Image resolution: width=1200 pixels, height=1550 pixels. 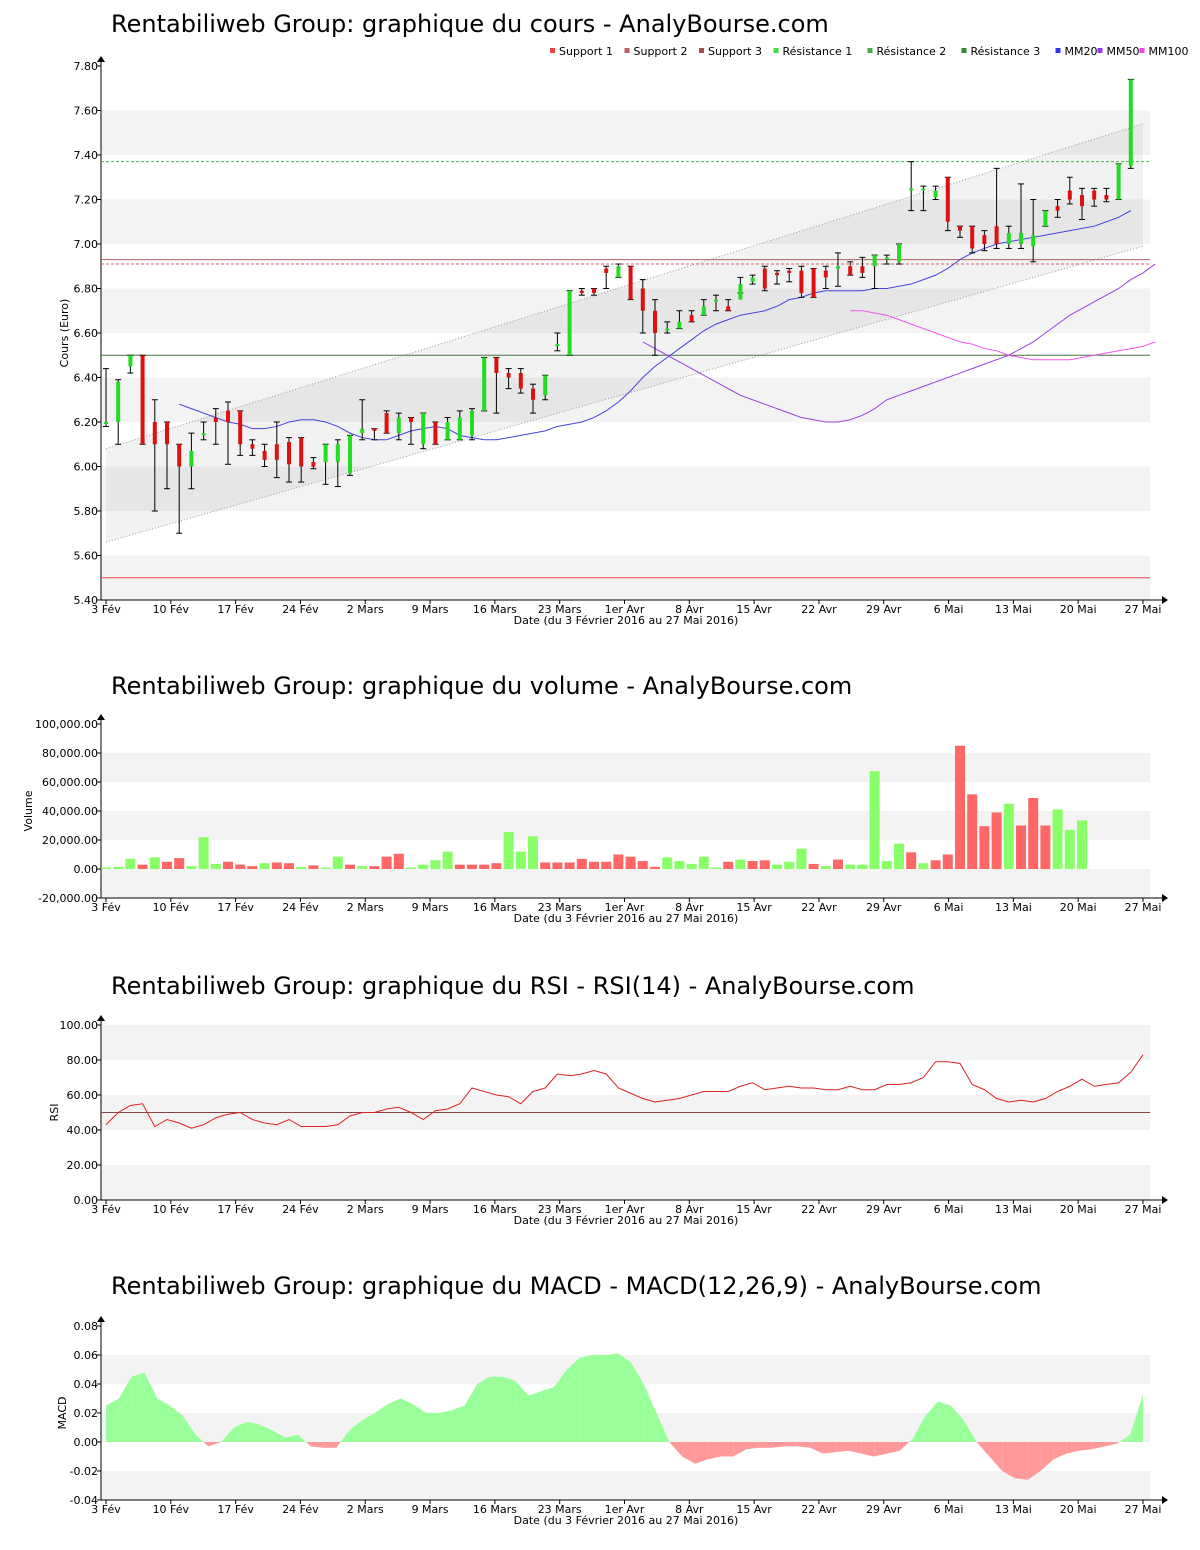 I want to click on legend-label: Support 2, so click(x=661, y=51).